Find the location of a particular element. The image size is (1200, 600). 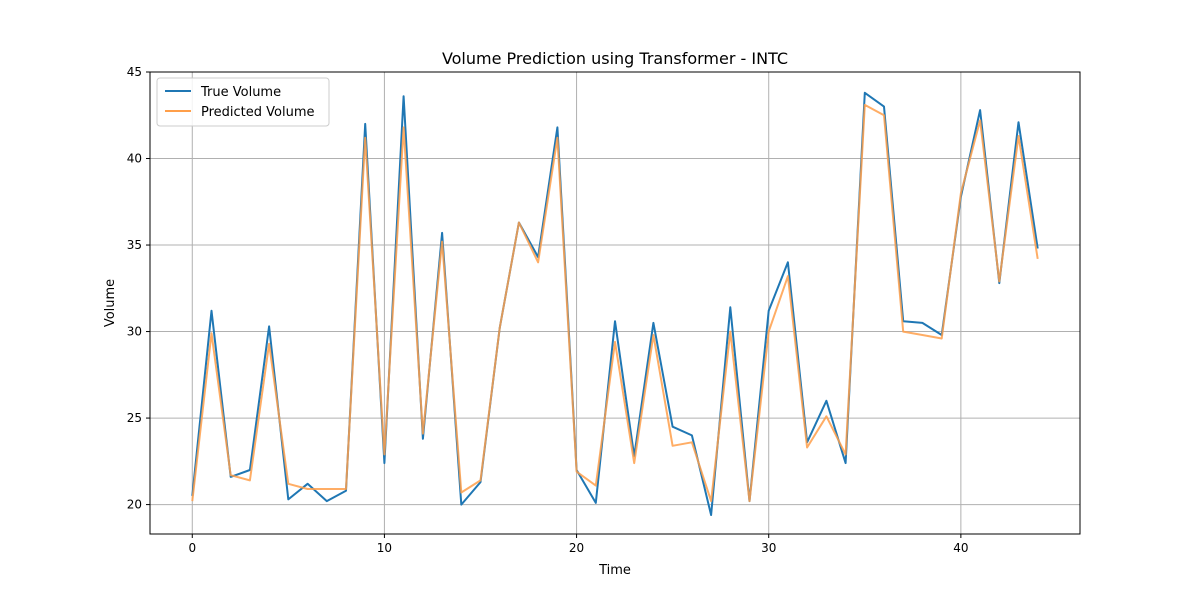

x-tick-label: 0 is located at coordinates (192, 548).